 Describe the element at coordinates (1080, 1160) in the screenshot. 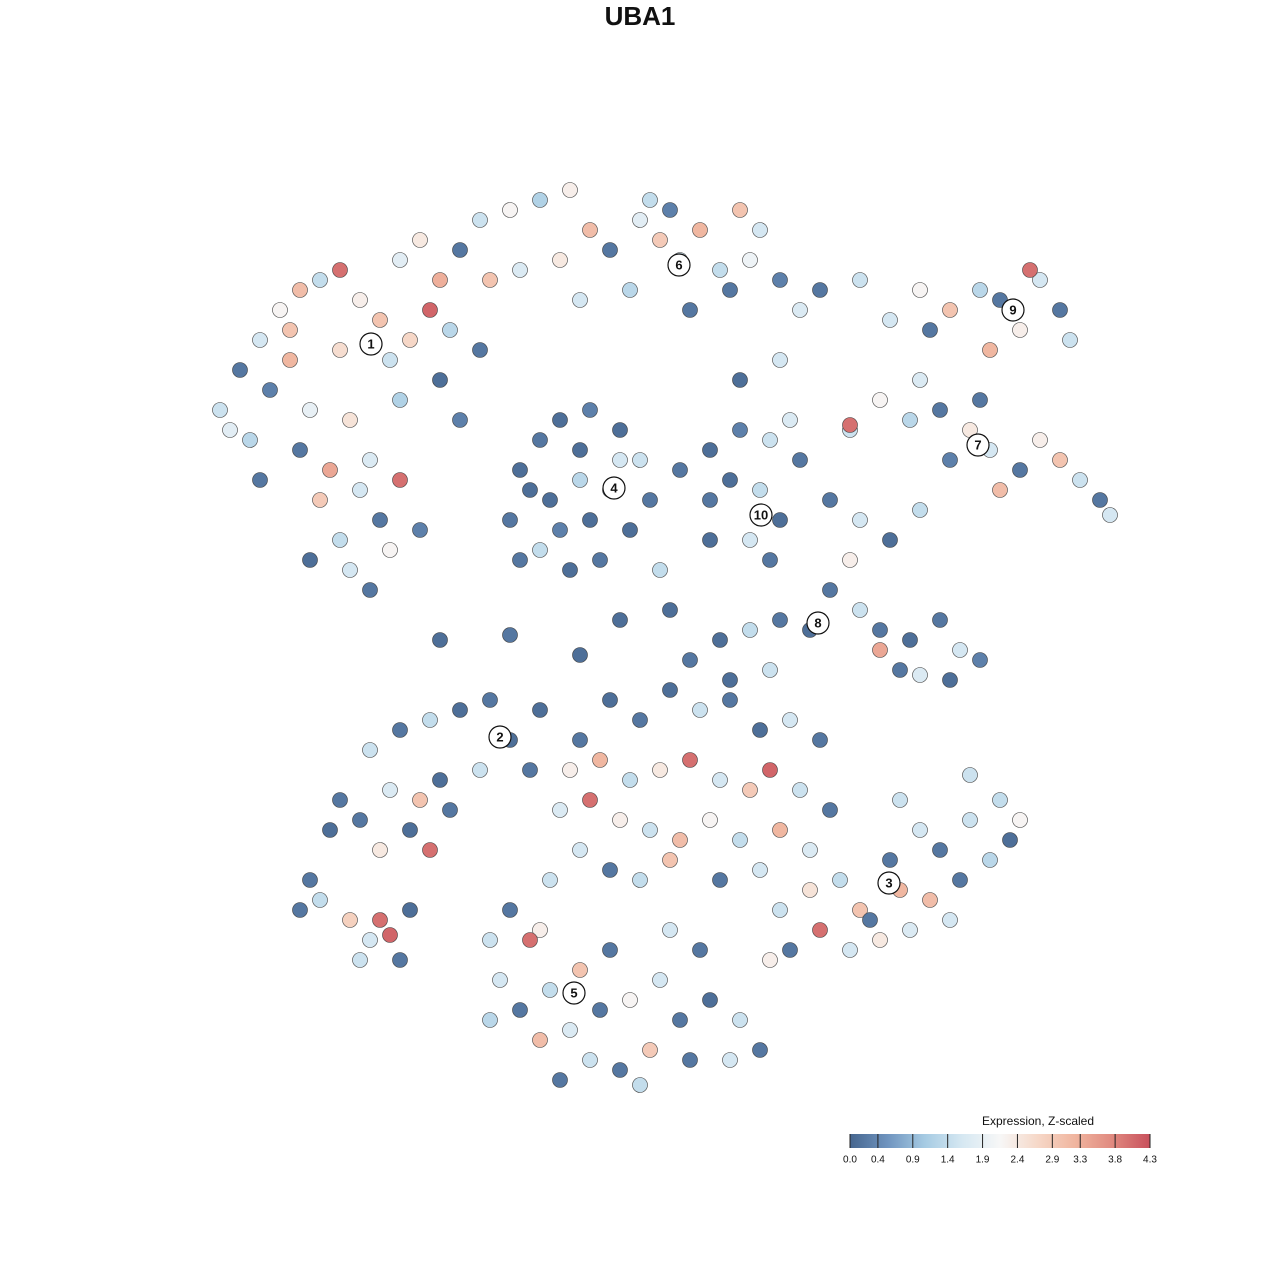

I see `colorbar-tick-label: 3.3` at that location.